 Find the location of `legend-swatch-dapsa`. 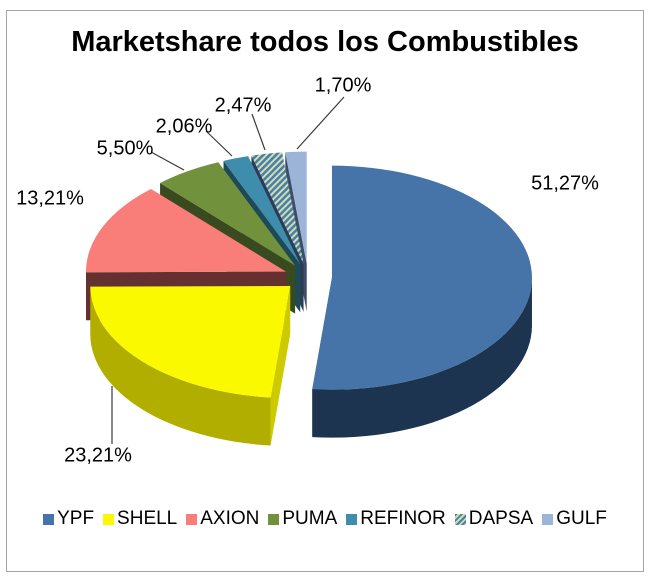

legend-swatch-dapsa is located at coordinates (460, 519).